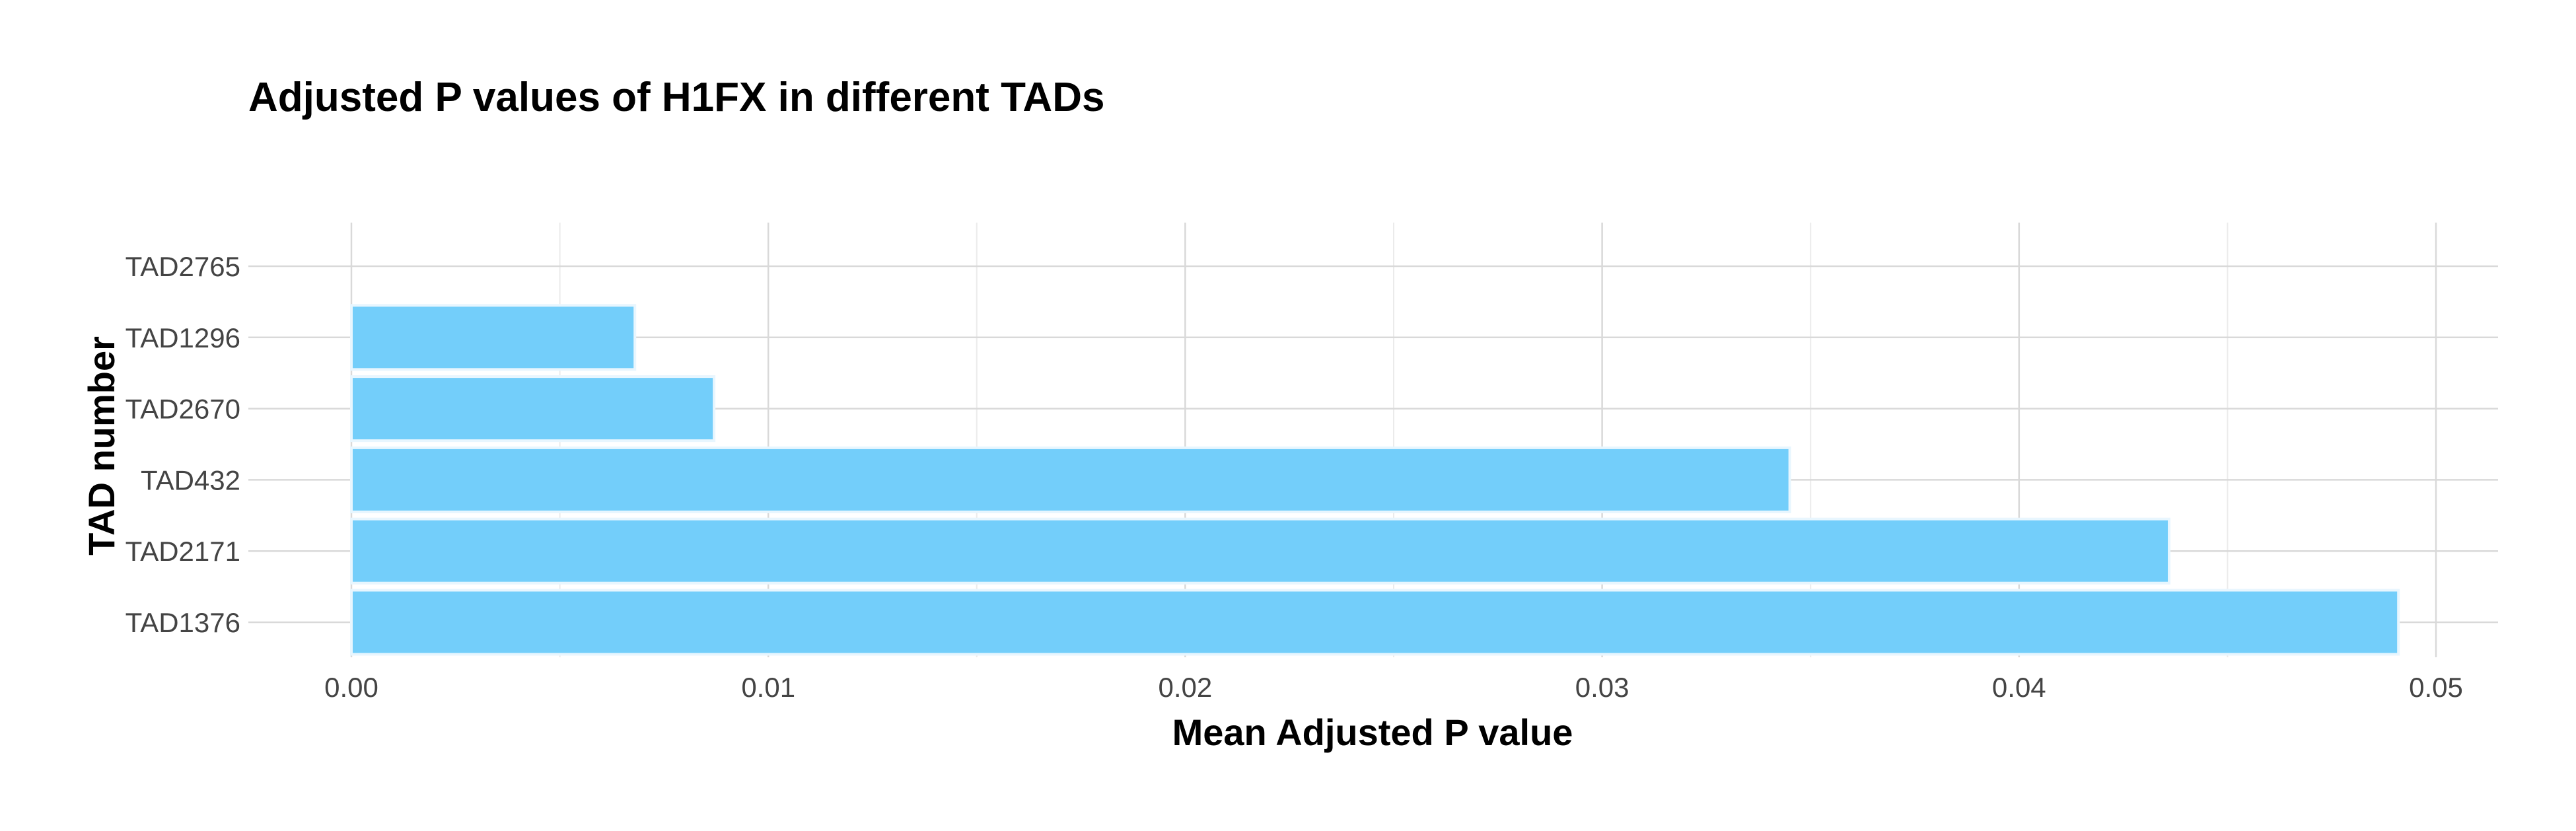 Image resolution: width=2576 pixels, height=831 pixels. What do you see at coordinates (2019, 688) in the screenshot?
I see `x-tick-label: 0.04` at bounding box center [2019, 688].